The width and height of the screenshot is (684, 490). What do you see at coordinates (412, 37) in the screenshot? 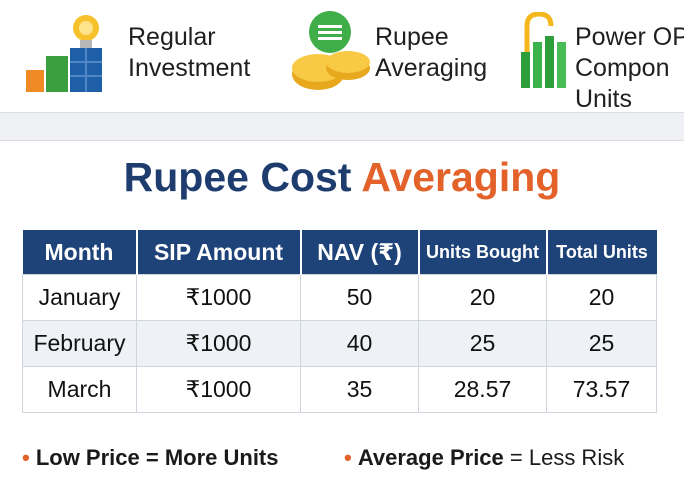
I see `feature-line-1: Rupee` at bounding box center [412, 37].